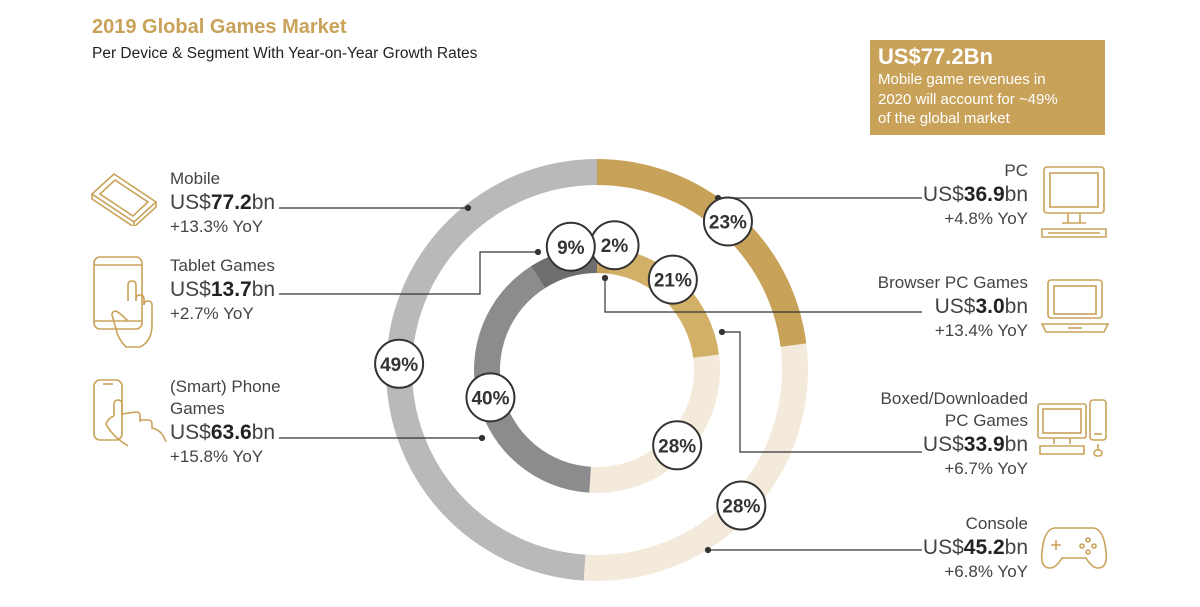  Describe the element at coordinates (822, 392) in the screenshot. I see `leader-boxed` at that location.